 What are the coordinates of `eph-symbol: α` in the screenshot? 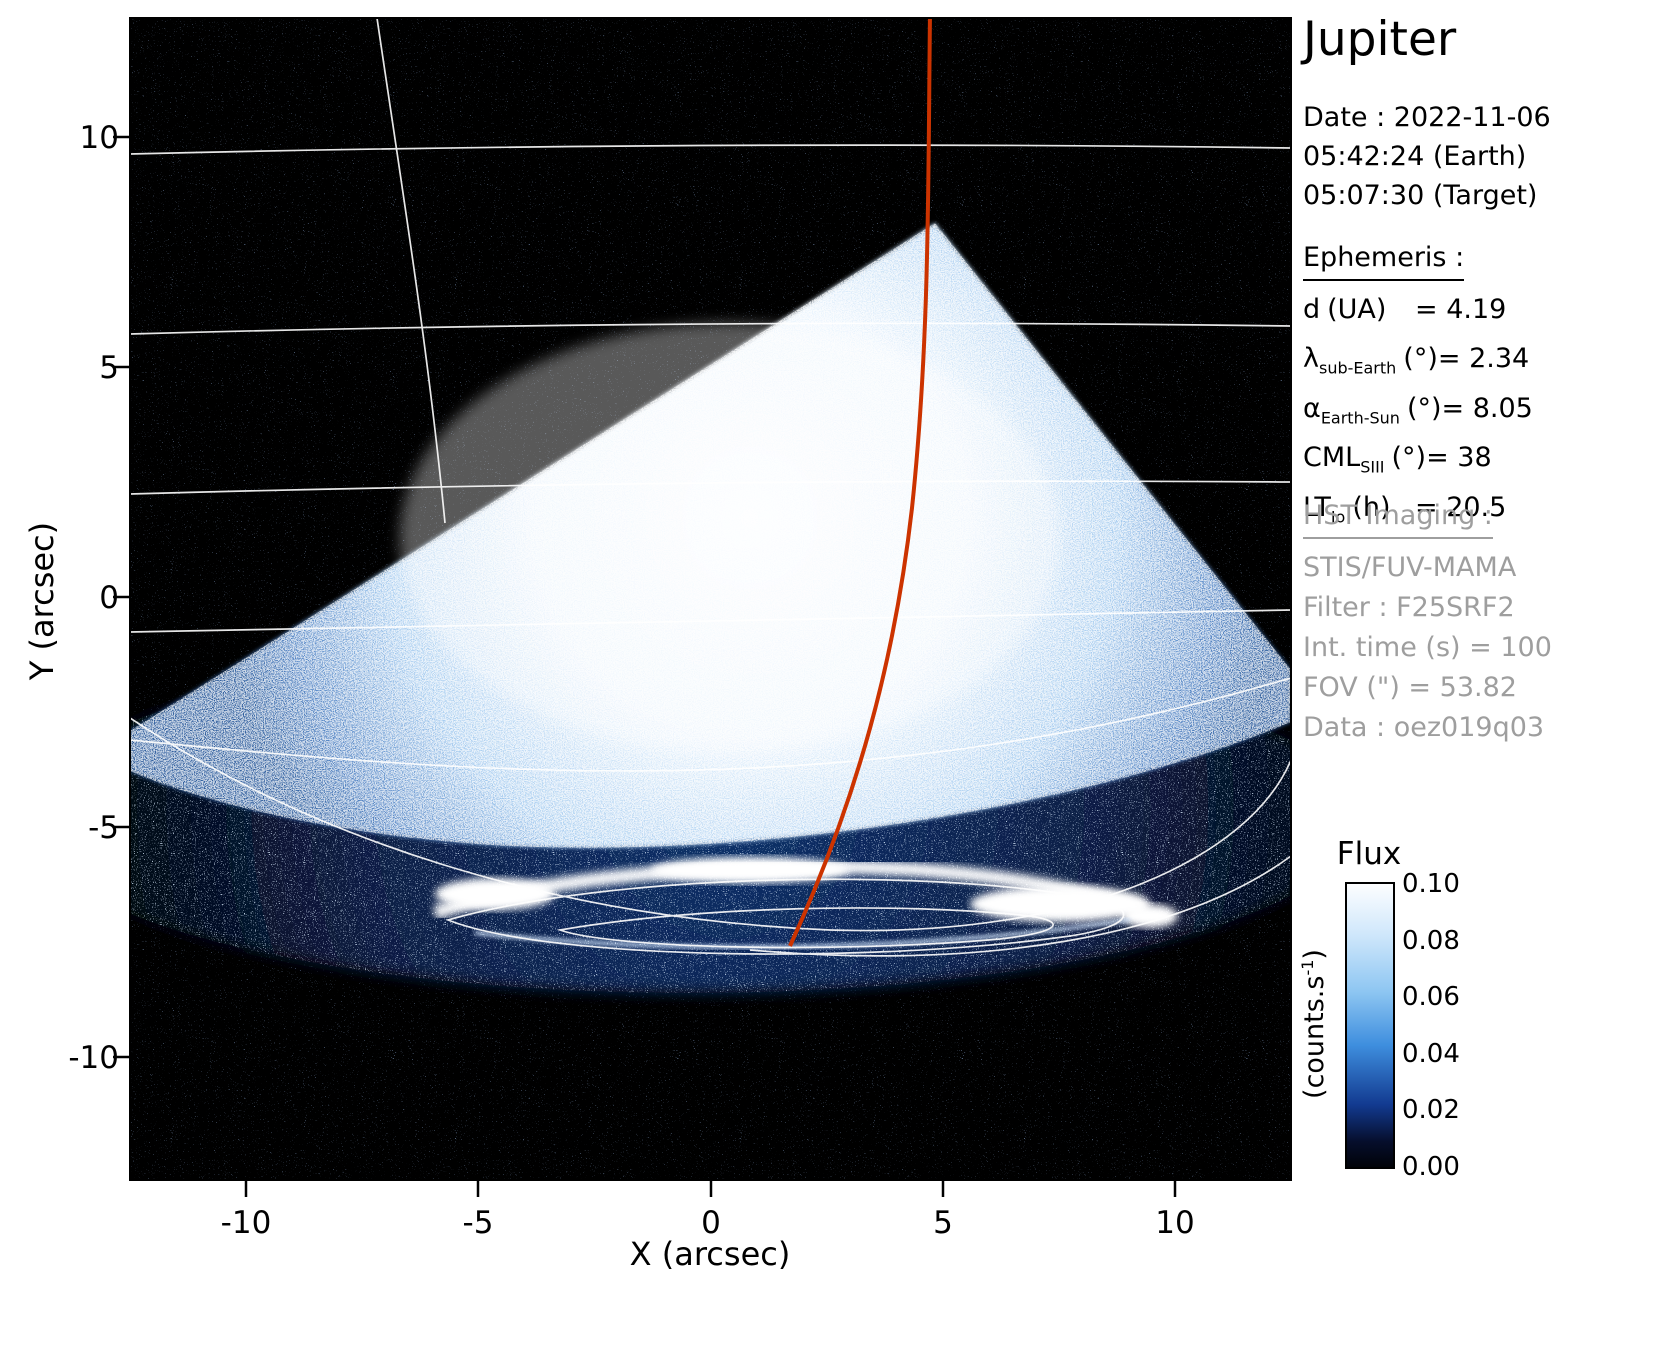 It's located at (1312, 408).